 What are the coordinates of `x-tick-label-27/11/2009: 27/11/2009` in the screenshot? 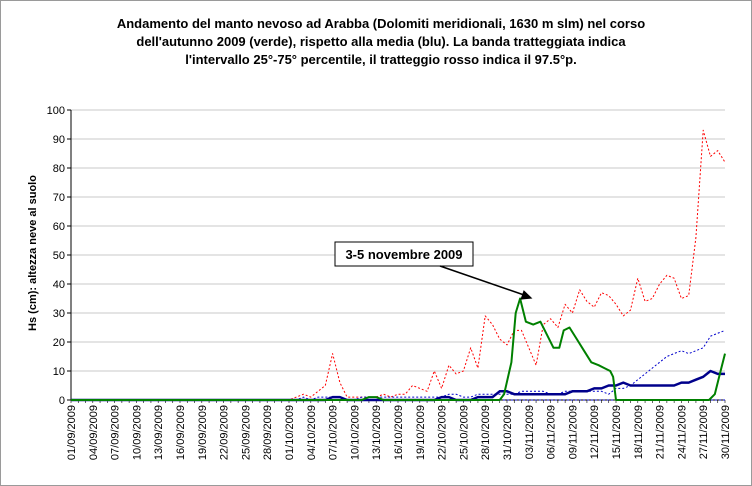 It's located at (704, 432).